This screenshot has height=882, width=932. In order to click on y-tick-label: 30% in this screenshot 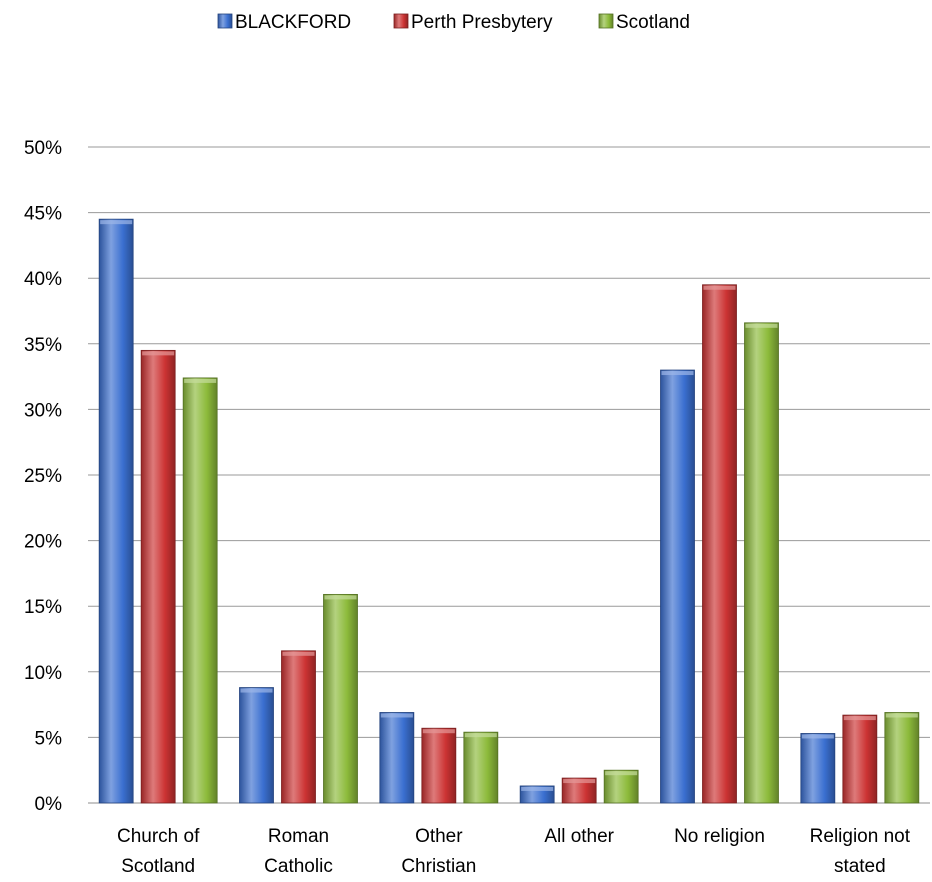, I will do `click(43, 410)`.